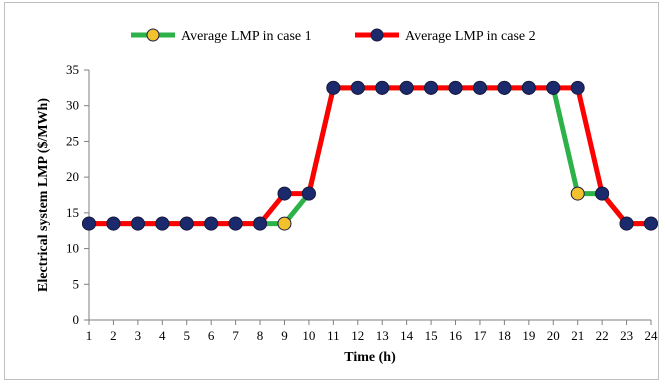 The width and height of the screenshot is (665, 385). I want to click on x-tick-label: 18, so click(504, 335).